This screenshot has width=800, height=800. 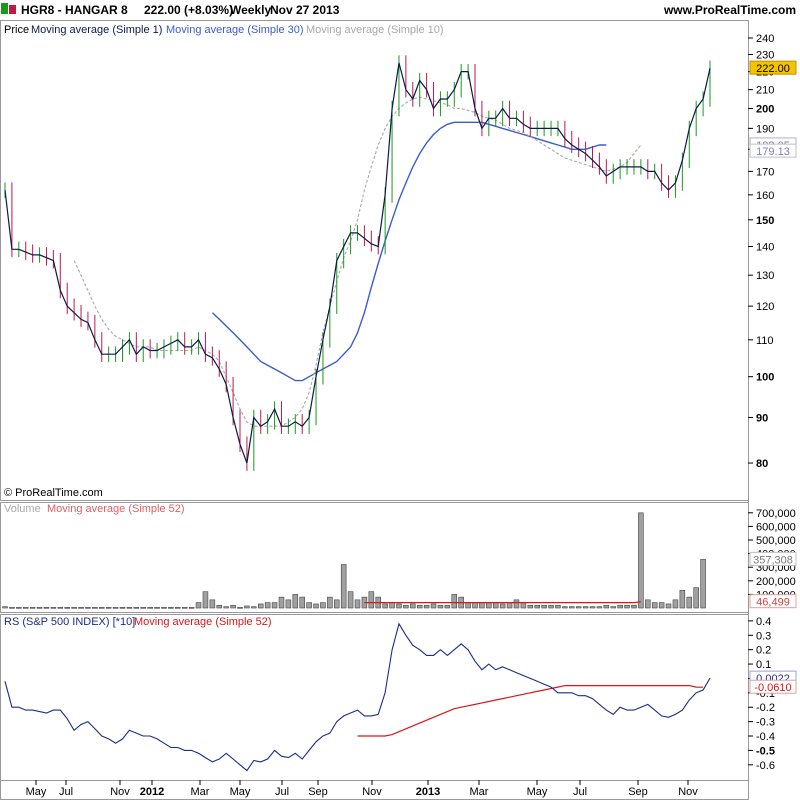 What do you see at coordinates (53, 493) in the screenshot?
I see `copyright: © ProRealTime.com` at bounding box center [53, 493].